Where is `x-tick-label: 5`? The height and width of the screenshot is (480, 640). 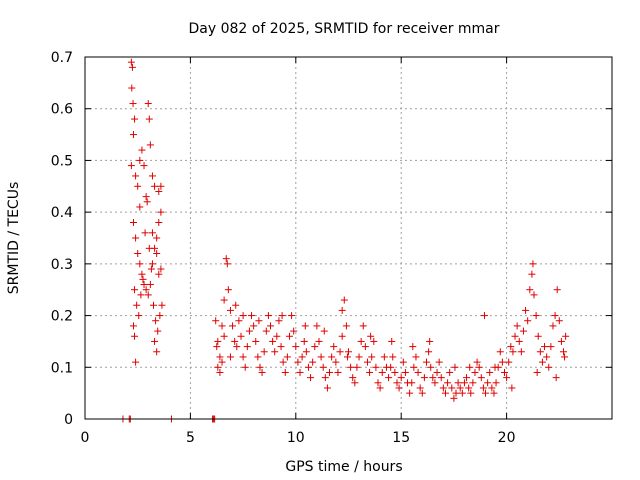
x-tick-label: 5 is located at coordinates (190, 438).